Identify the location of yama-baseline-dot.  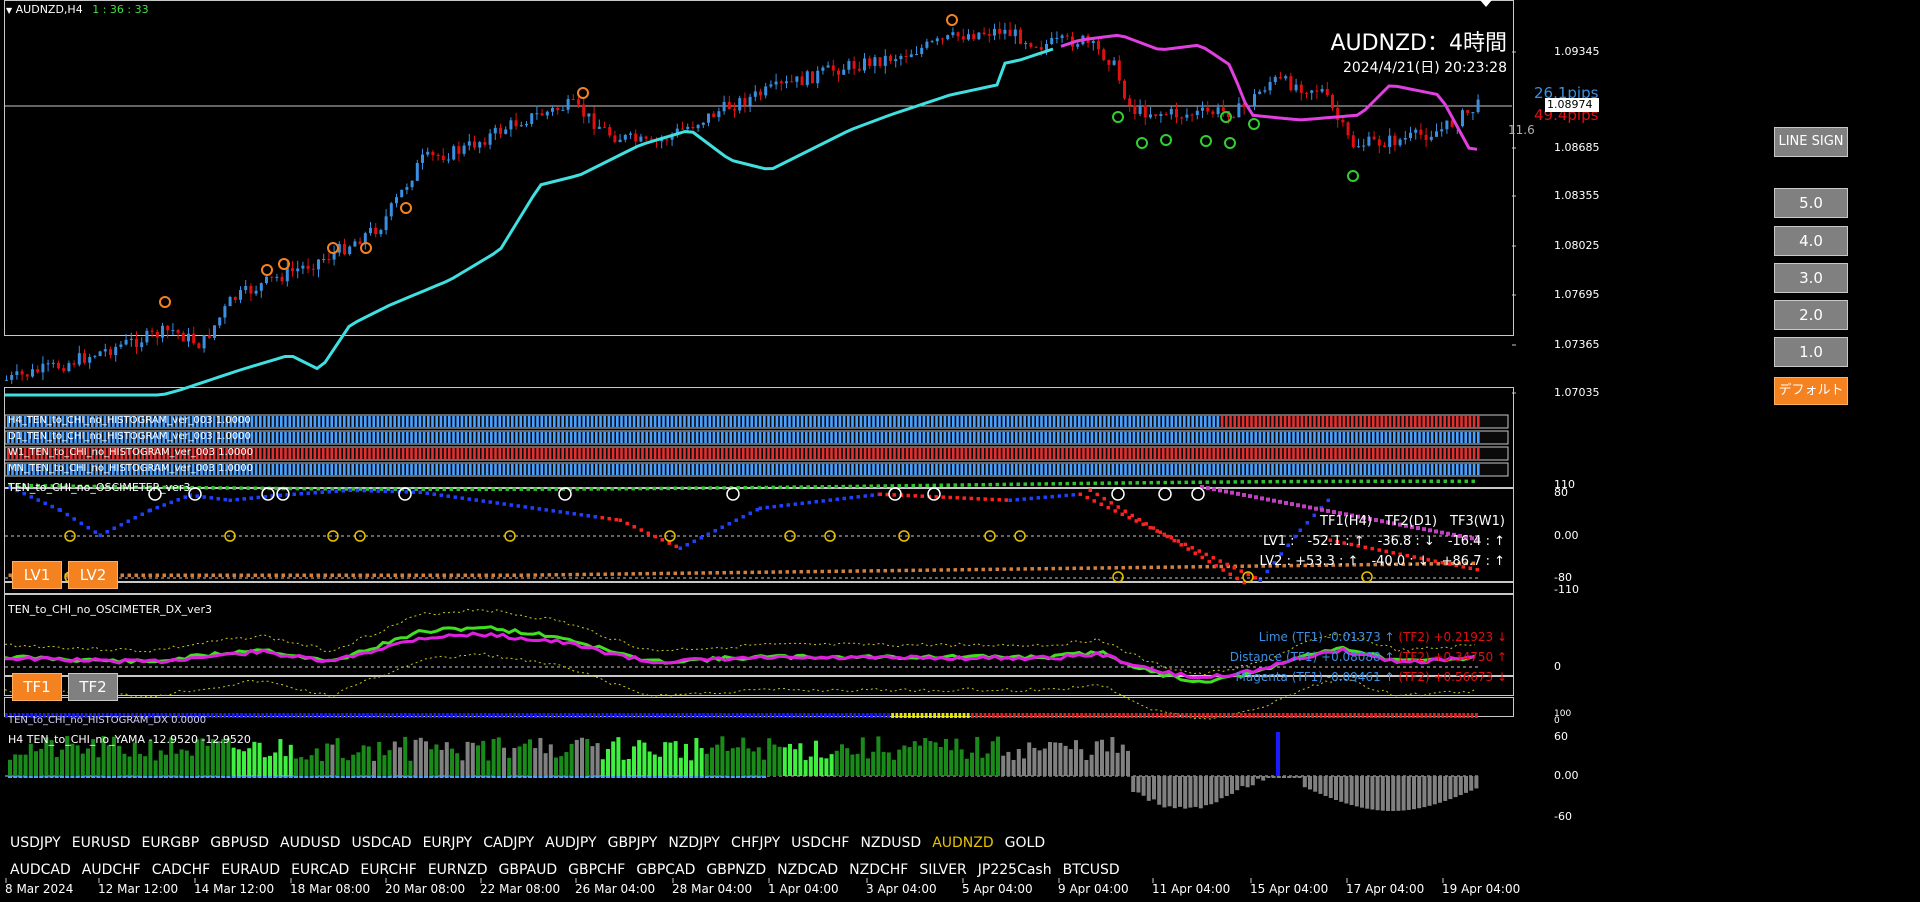
(41, 777).